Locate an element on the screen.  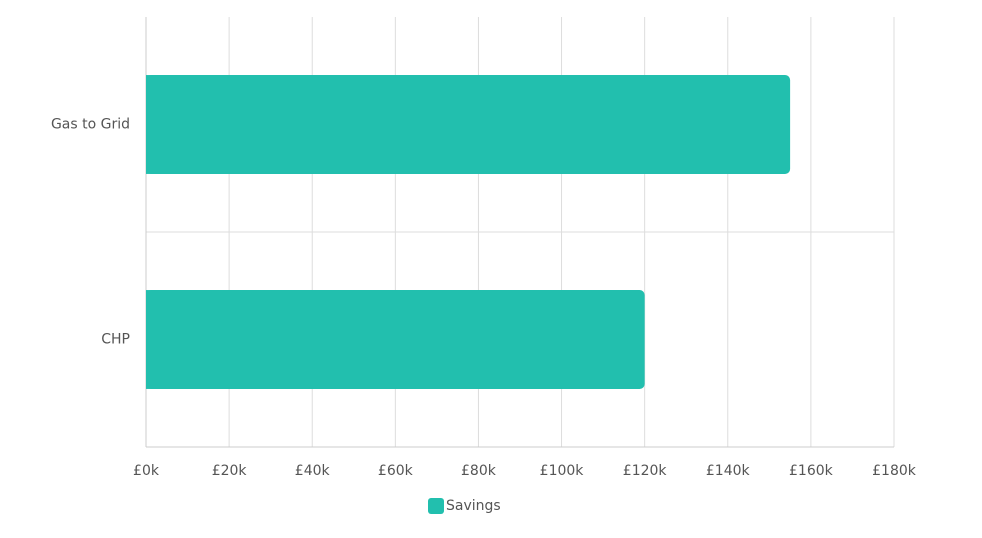
x-tick-label: £60k is located at coordinates (396, 471).